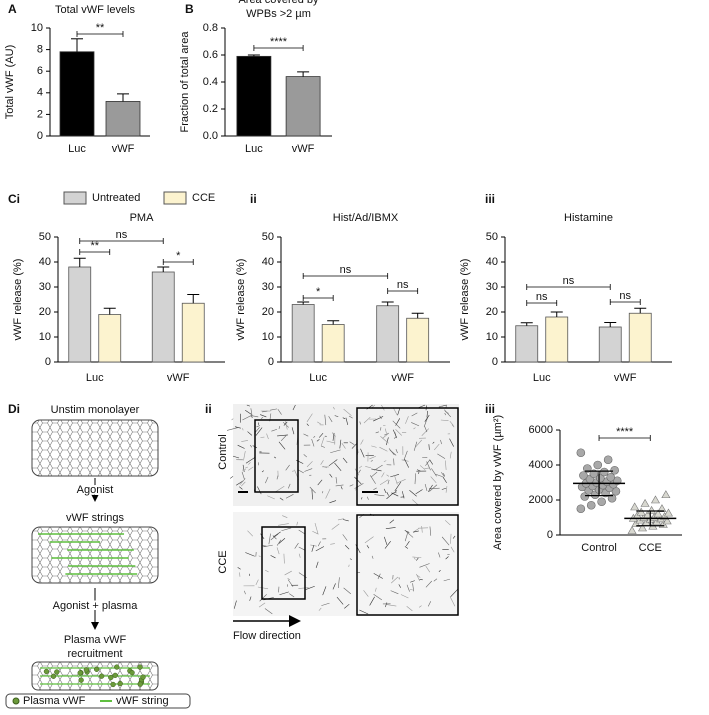 This screenshot has height=715, width=709. What do you see at coordinates (210, 82) in the screenshot?
I see `y-tick-label: 0.4` at bounding box center [210, 82].